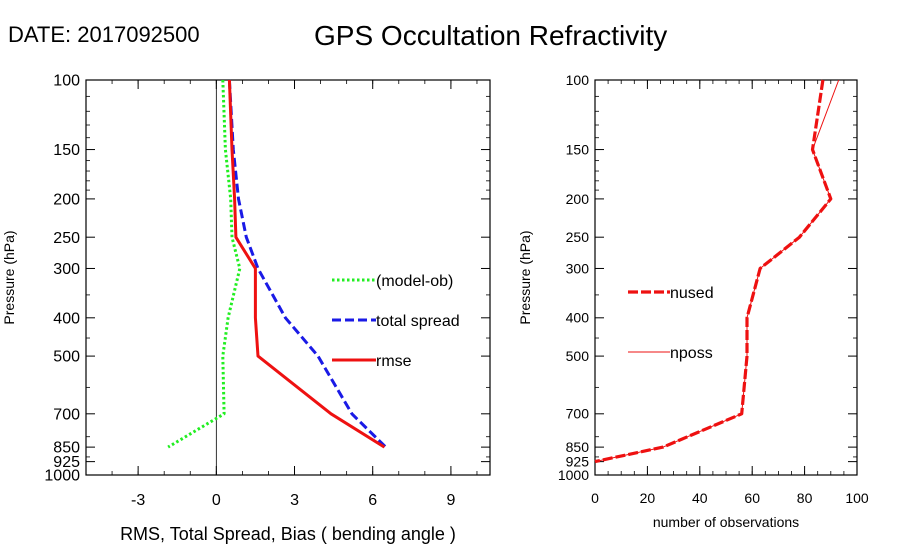 The width and height of the screenshot is (900, 560). Describe the element at coordinates (578, 318) in the screenshot. I see `panel-2-y-tick-label: 400` at that location.